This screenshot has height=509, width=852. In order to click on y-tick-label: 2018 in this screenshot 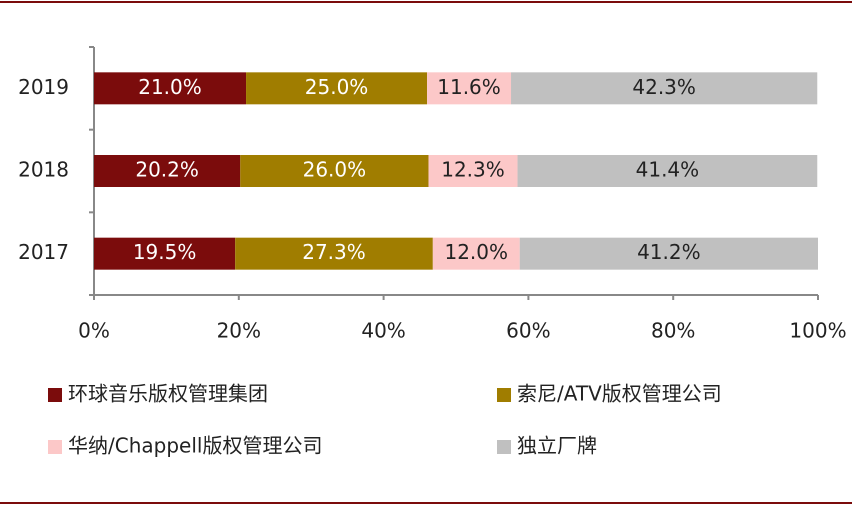, I will do `click(43, 170)`.